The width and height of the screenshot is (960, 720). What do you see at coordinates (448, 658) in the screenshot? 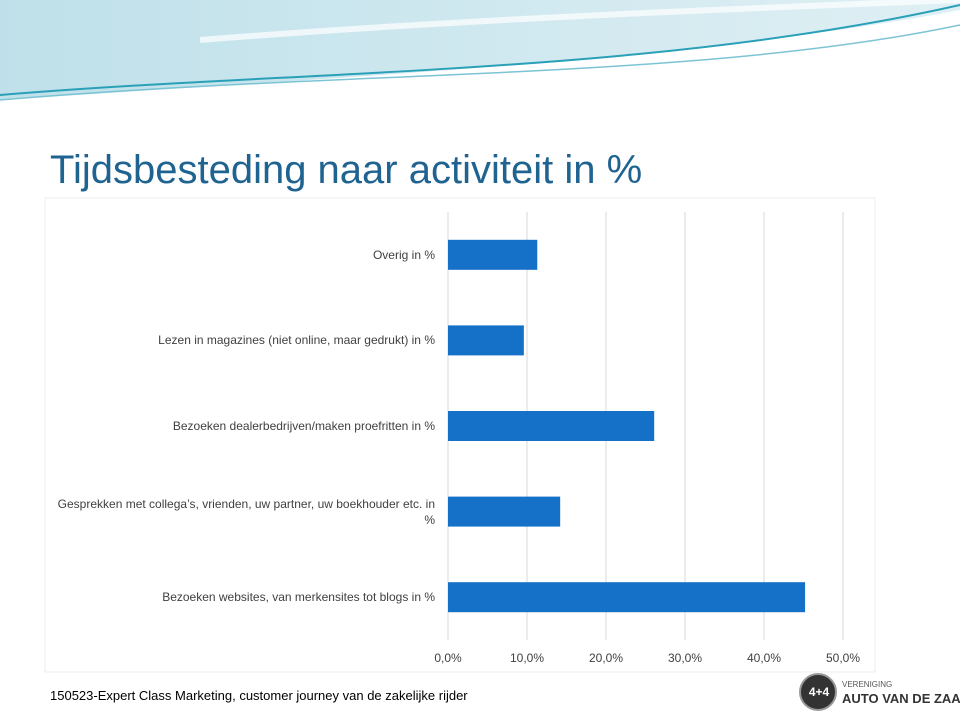
I see `x-tick-label: 0,0%` at bounding box center [448, 658].